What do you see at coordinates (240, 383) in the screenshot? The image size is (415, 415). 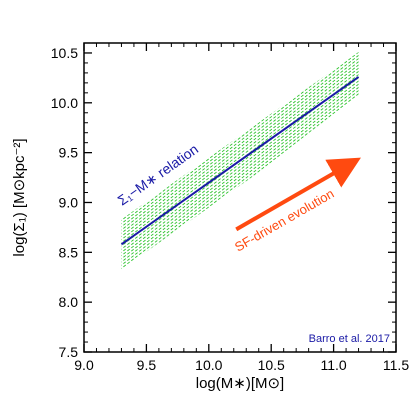 I see `x-axis-label: log(M∗)[M⊙]` at bounding box center [240, 383].